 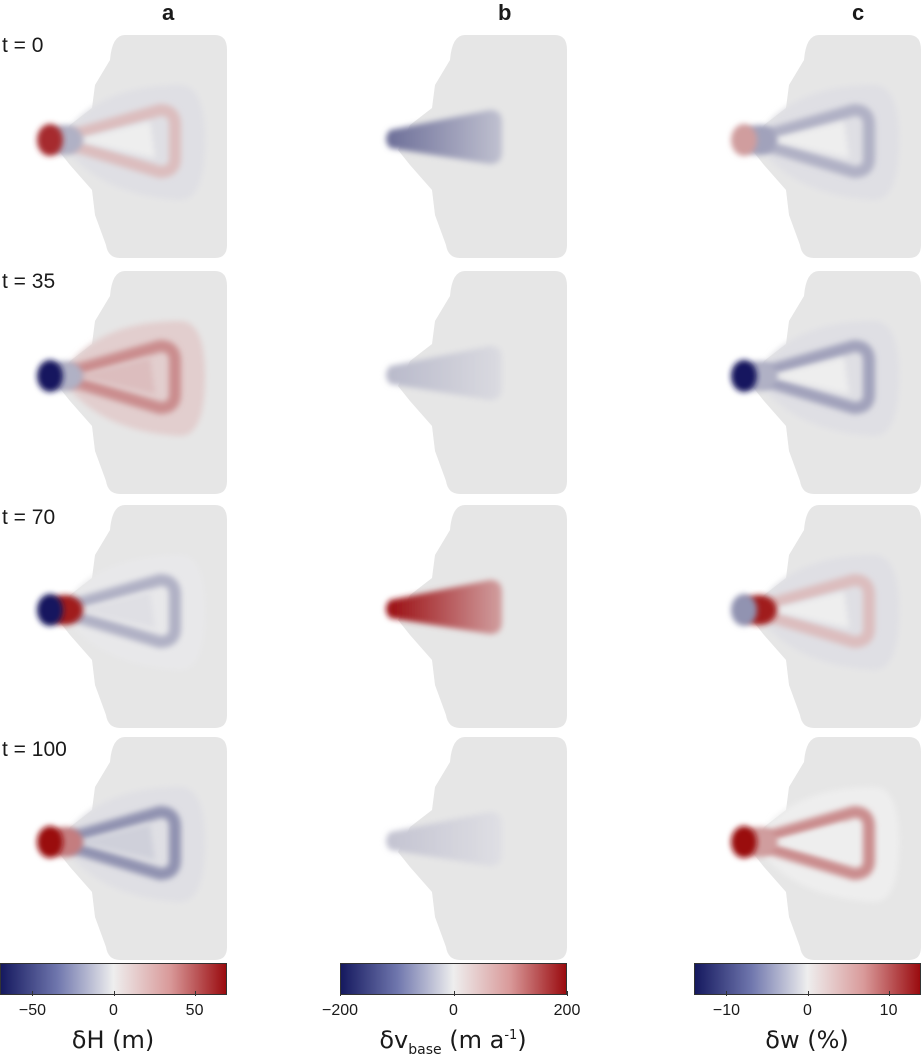 I want to click on colorbar-tick-label: 200, so click(x=567, y=1010).